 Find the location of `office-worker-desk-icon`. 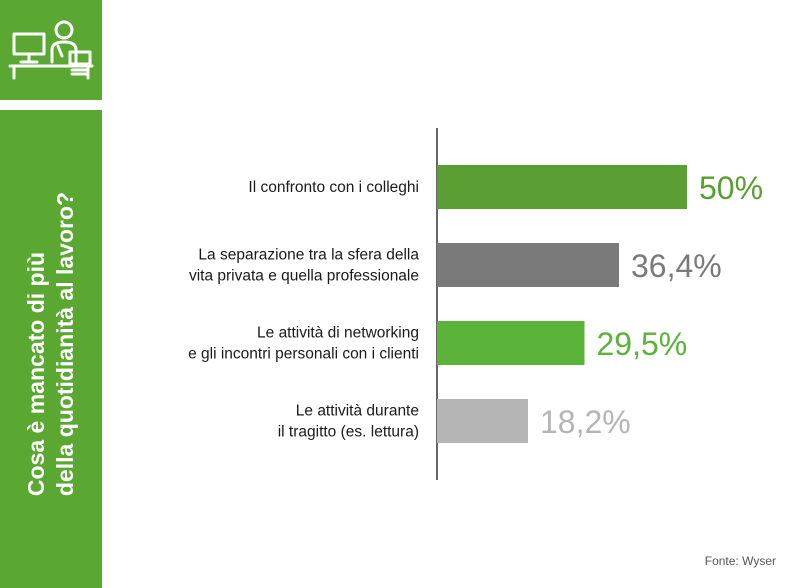

office-worker-desk-icon is located at coordinates (51, 50).